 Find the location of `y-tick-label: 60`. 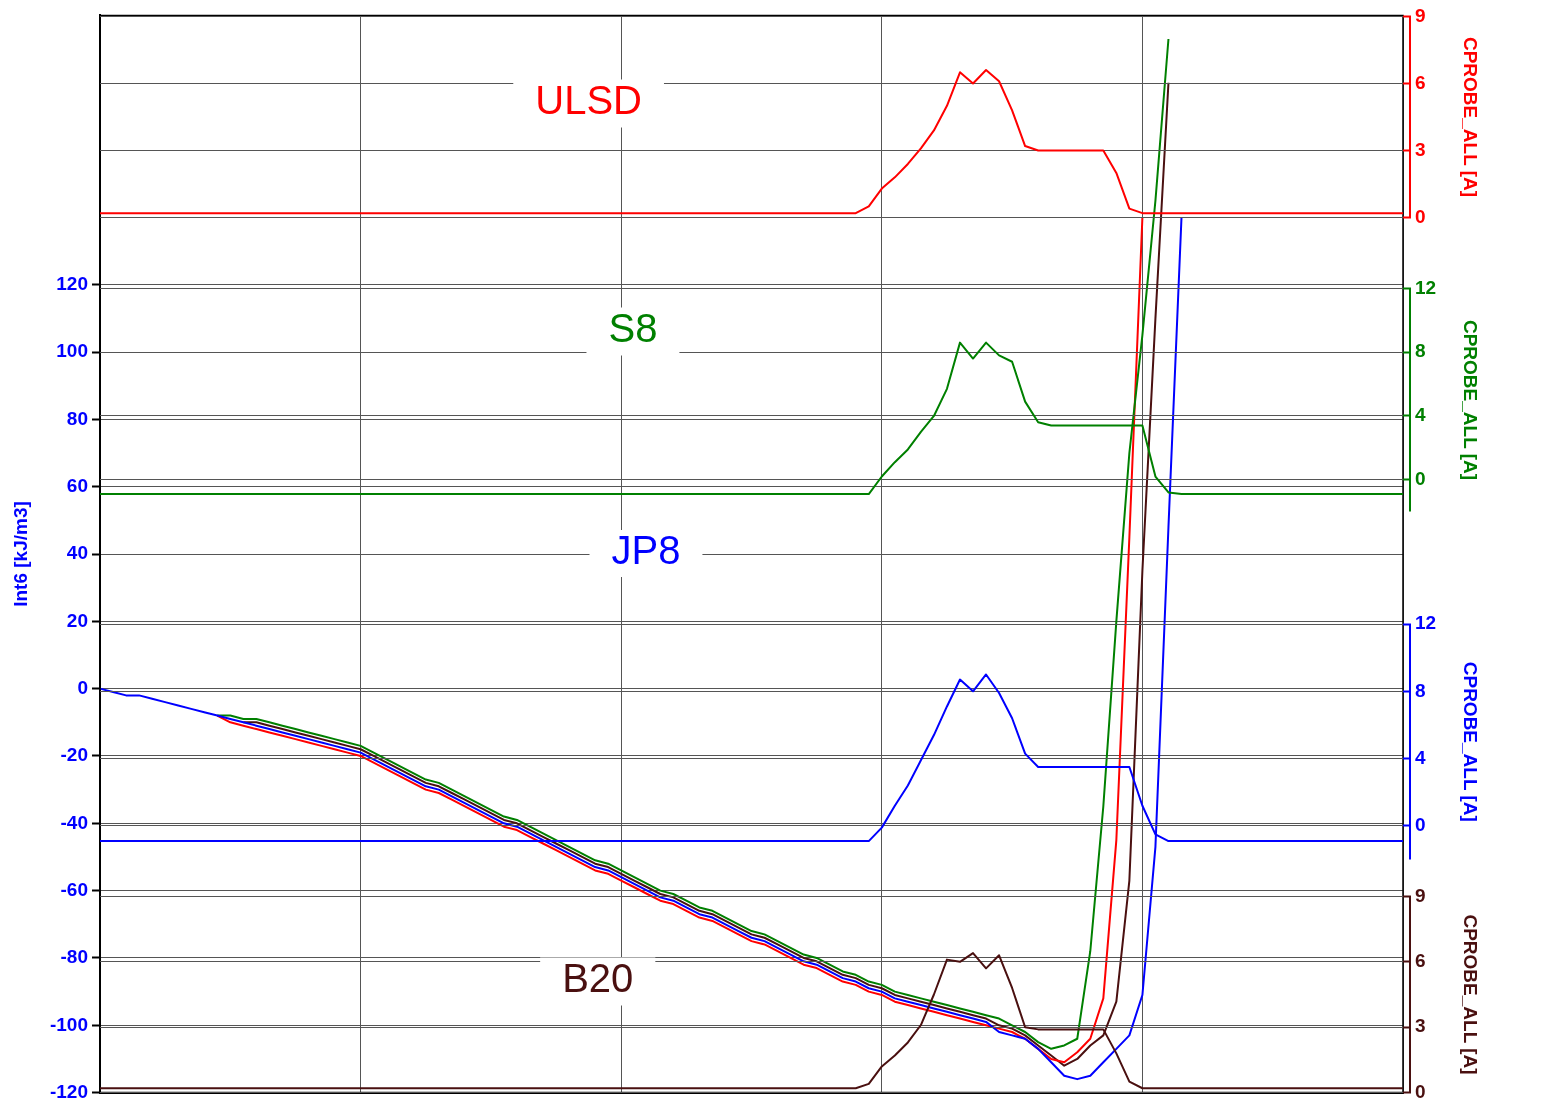

y-tick-label: 60 is located at coordinates (77, 485).